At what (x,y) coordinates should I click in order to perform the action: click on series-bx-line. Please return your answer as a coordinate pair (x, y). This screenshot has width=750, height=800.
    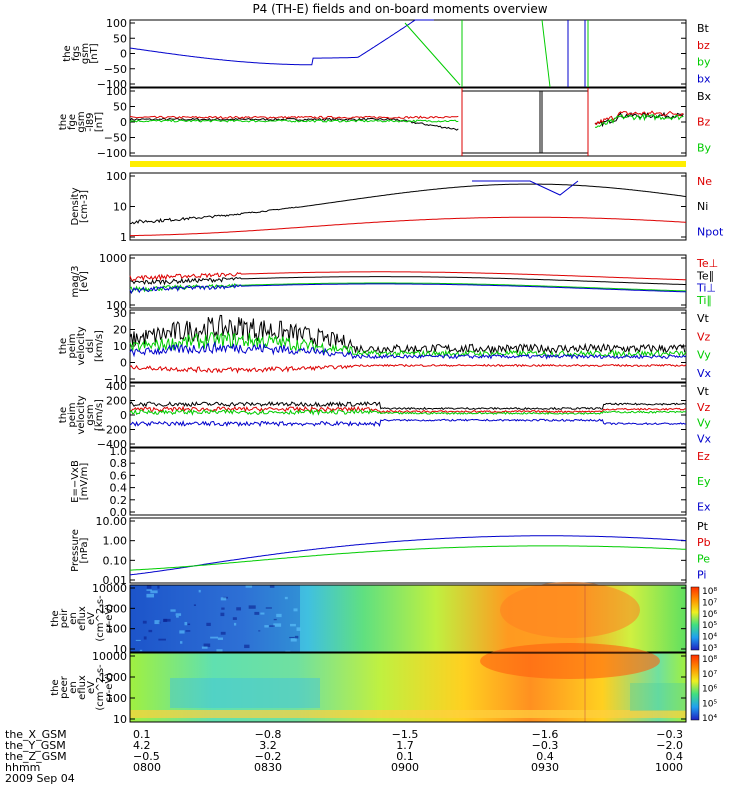
    Looking at the image, I should click on (639, 119).